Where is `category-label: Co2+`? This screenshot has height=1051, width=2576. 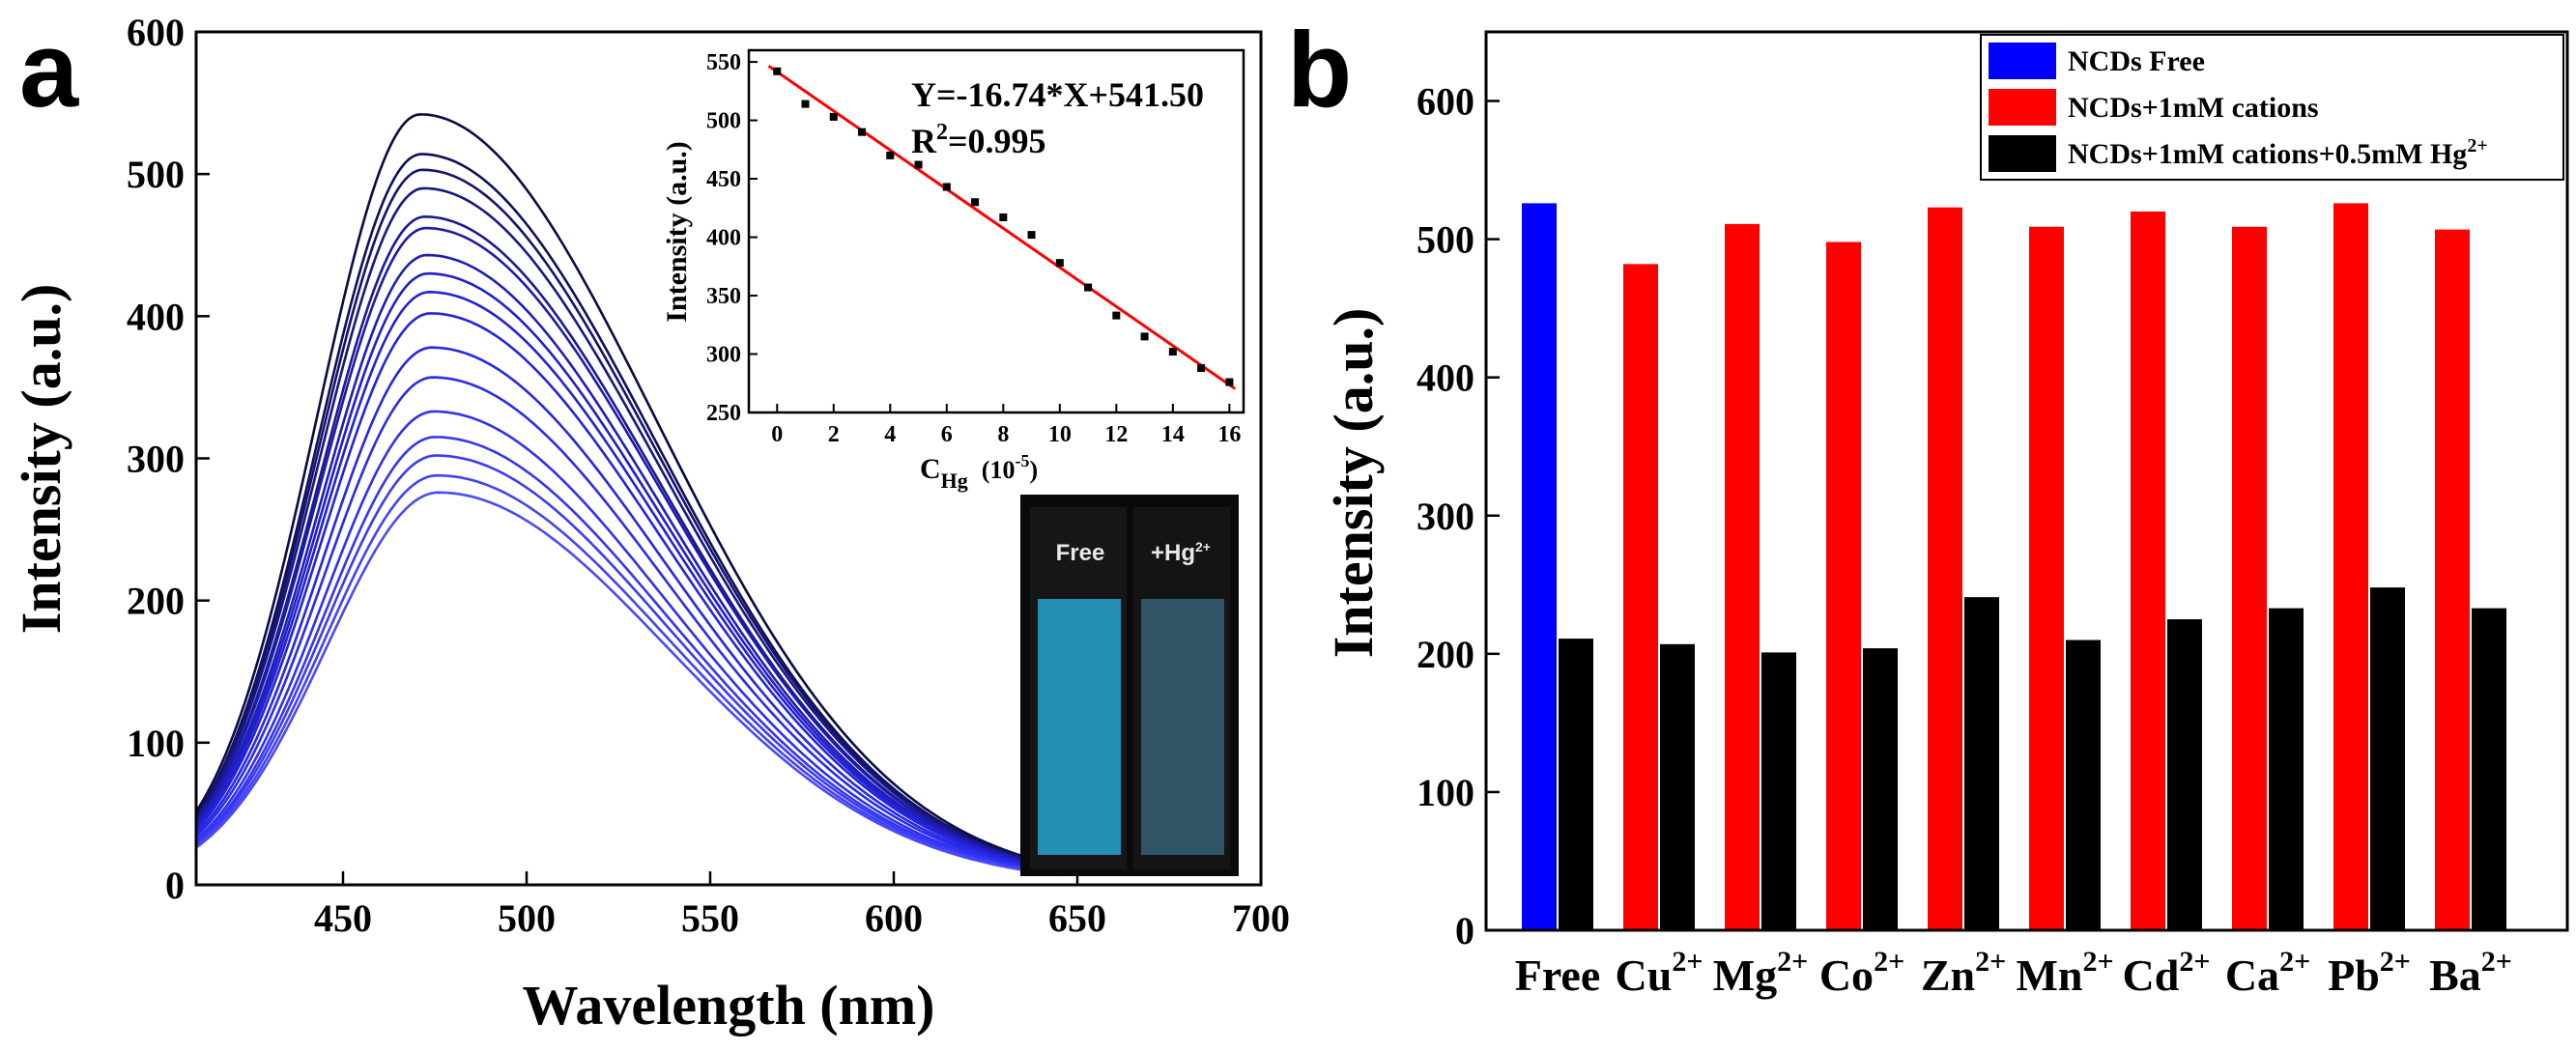 category-label: Co2+ is located at coordinates (1862, 973).